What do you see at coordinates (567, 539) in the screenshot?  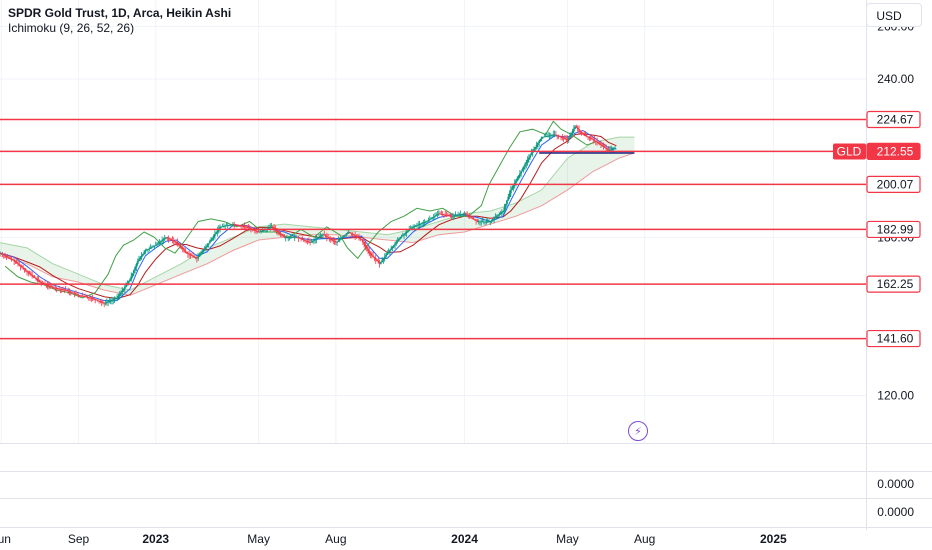 I see `time-tick-label: May` at bounding box center [567, 539].